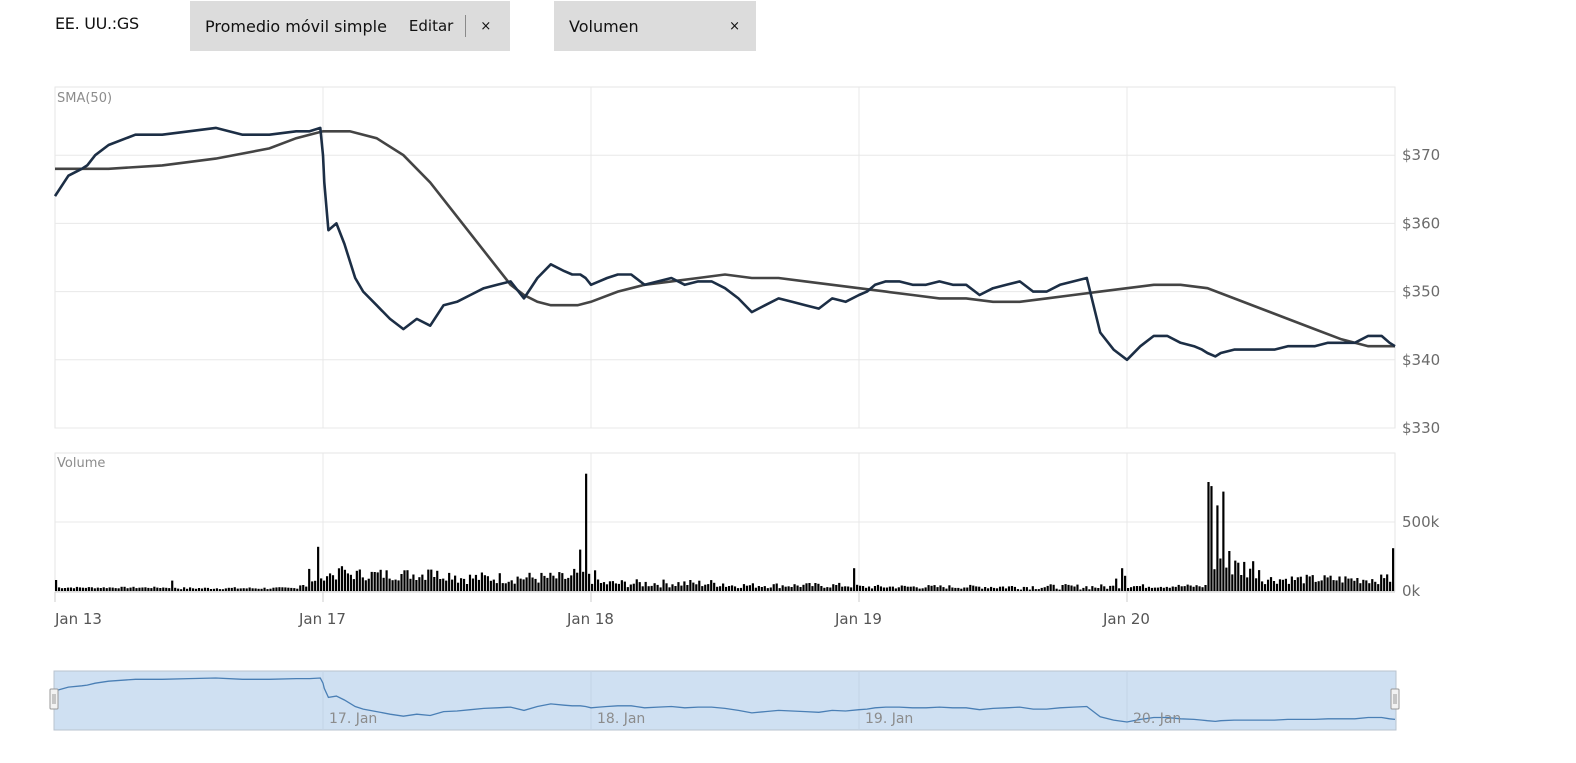 The image size is (1576, 763). I want to click on navigator-selection, so click(725, 700).